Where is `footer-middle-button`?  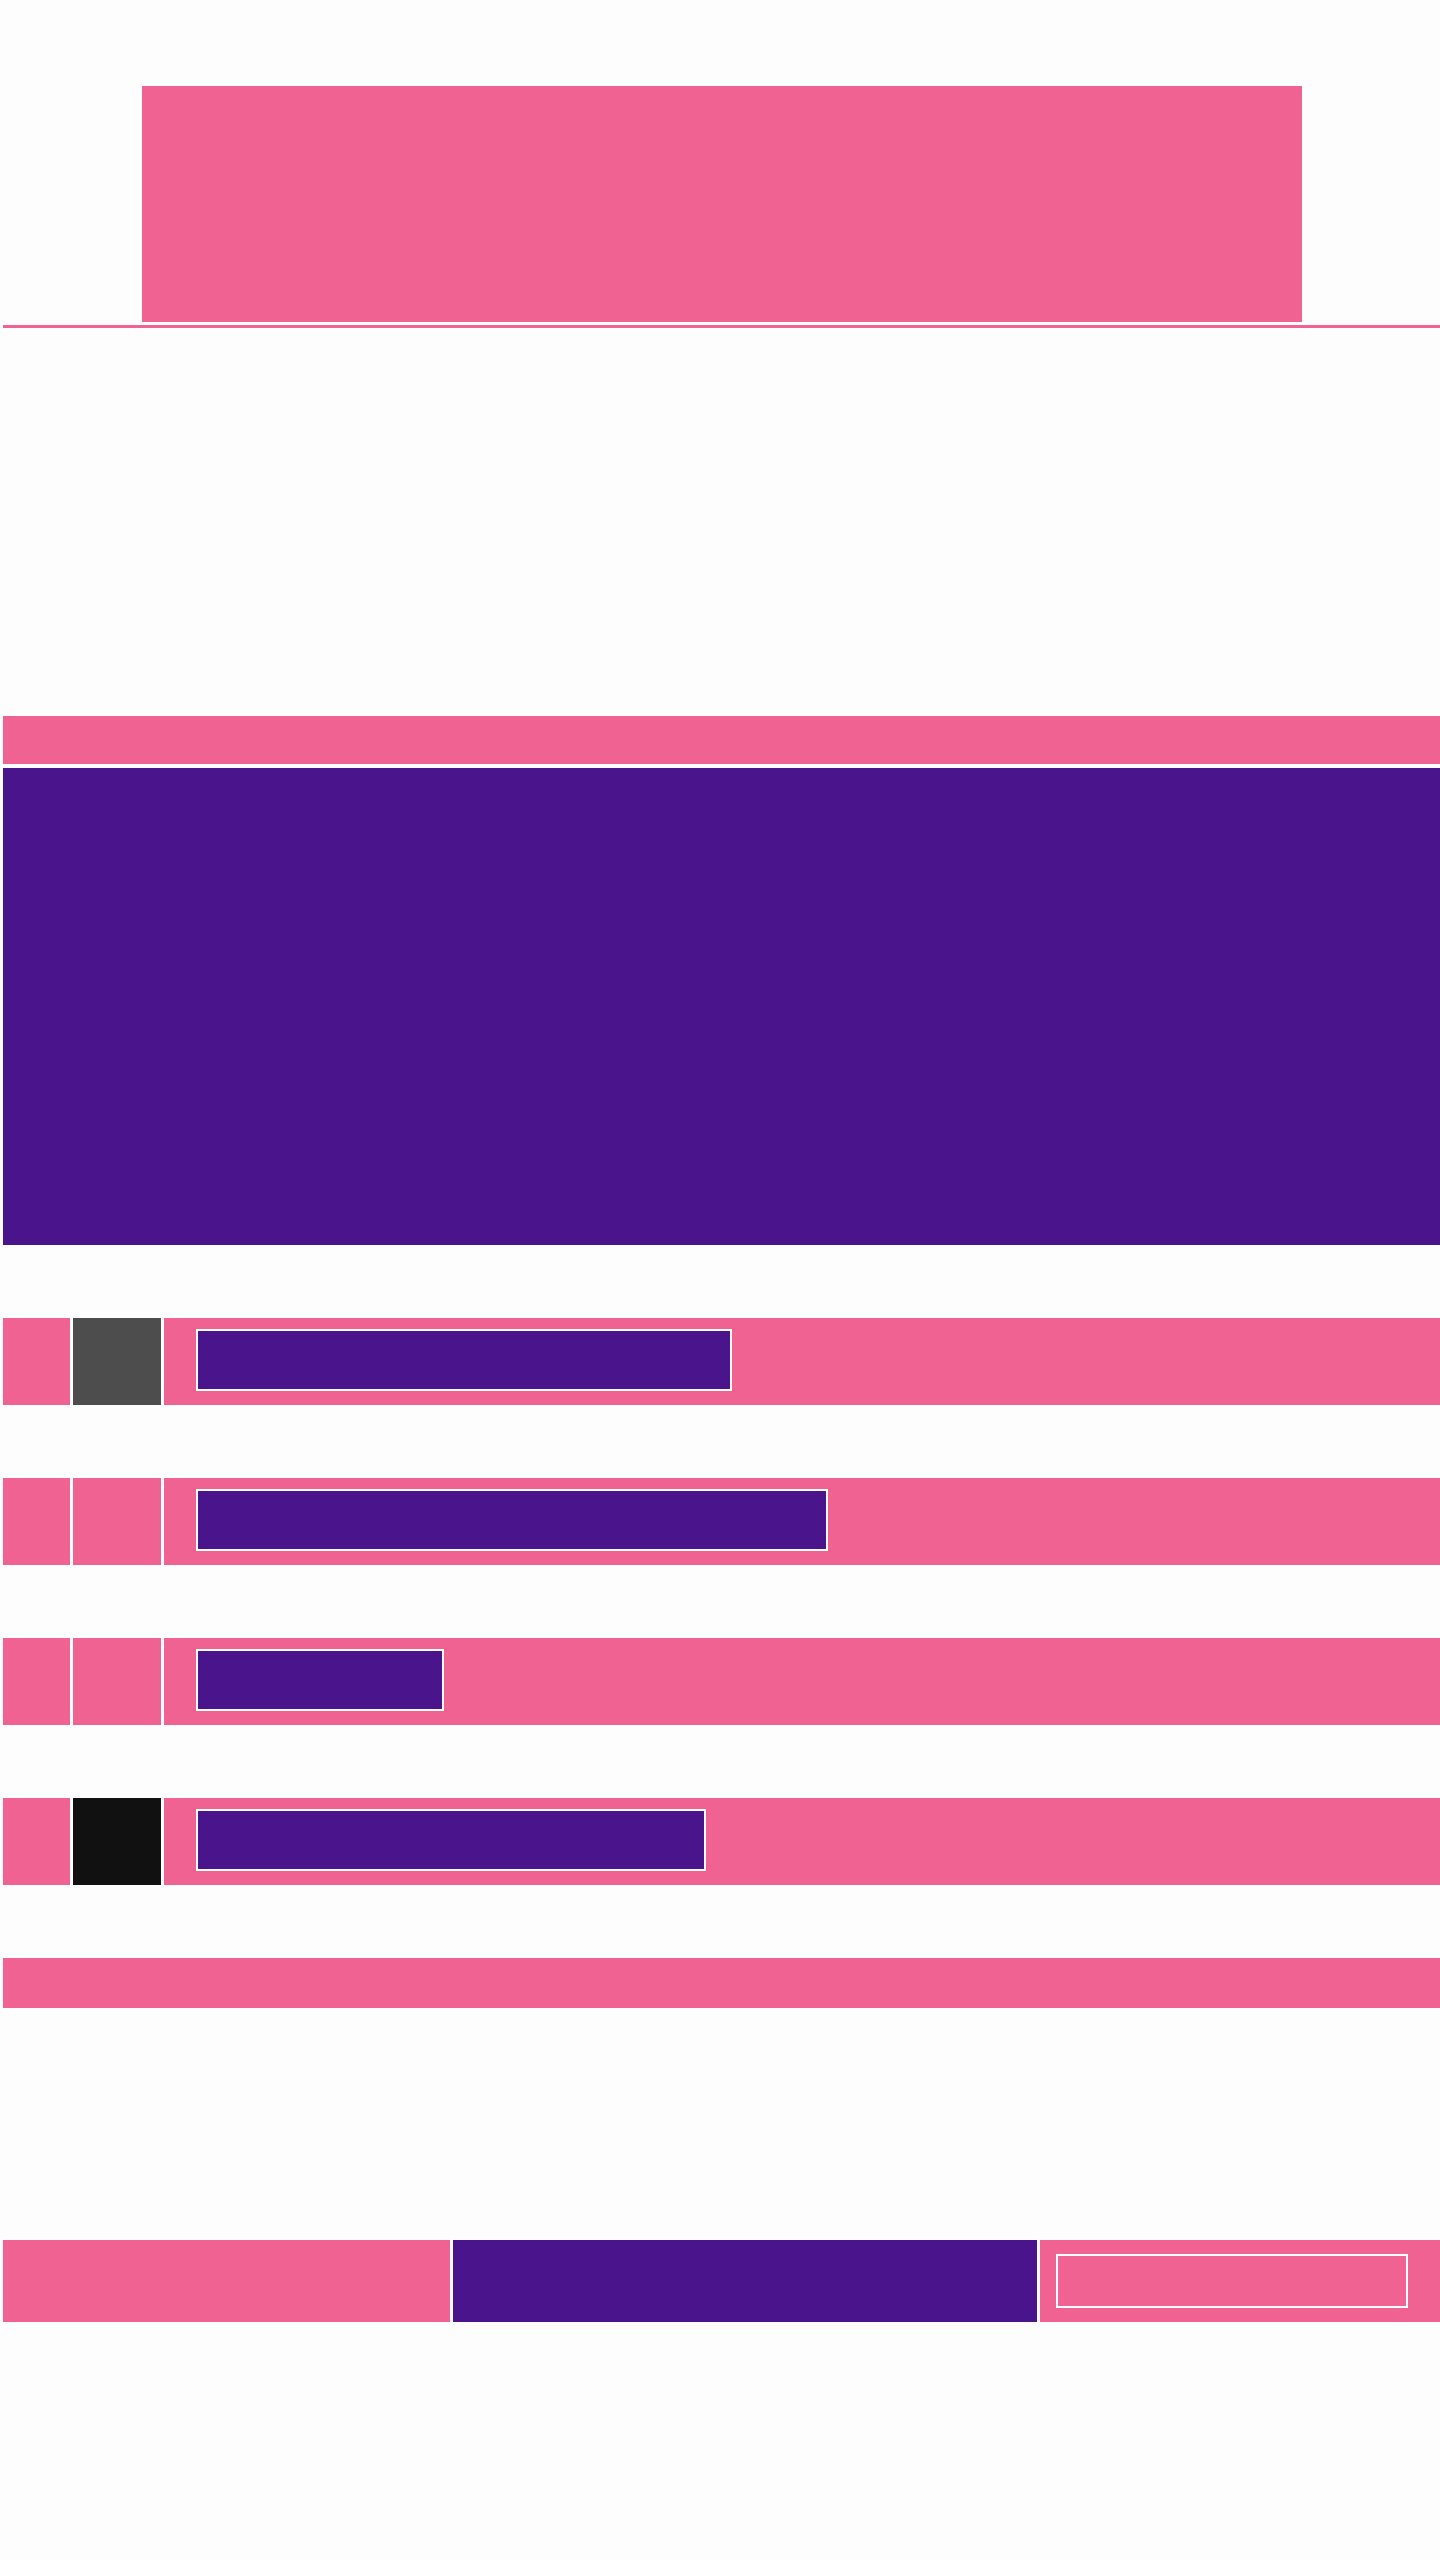
footer-middle-button is located at coordinates (745, 2281).